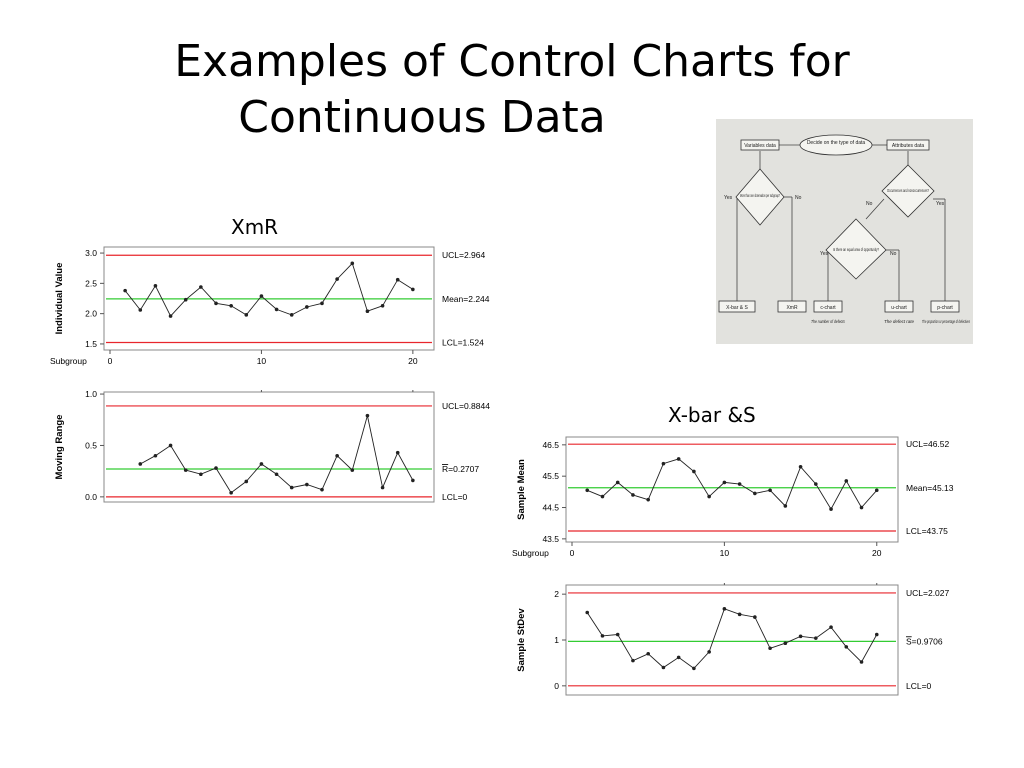 The height and width of the screenshot is (768, 1024). I want to click on flowchart-out-xmr-box, so click(792, 306).